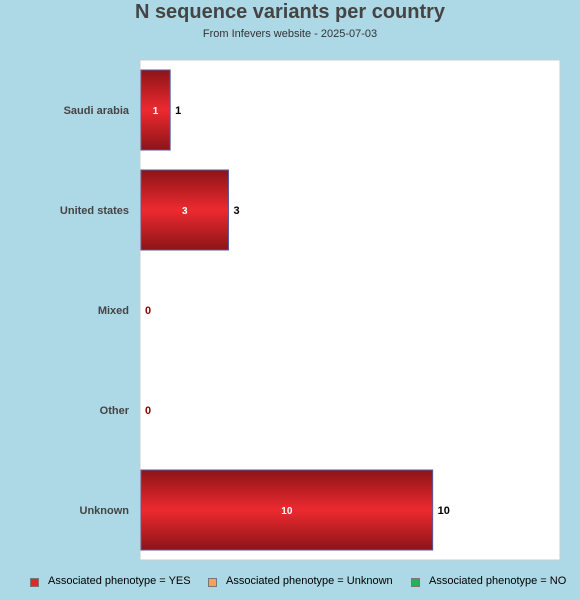  Describe the element at coordinates (212, 582) in the screenshot. I see `legend-swatch-unknown` at that location.